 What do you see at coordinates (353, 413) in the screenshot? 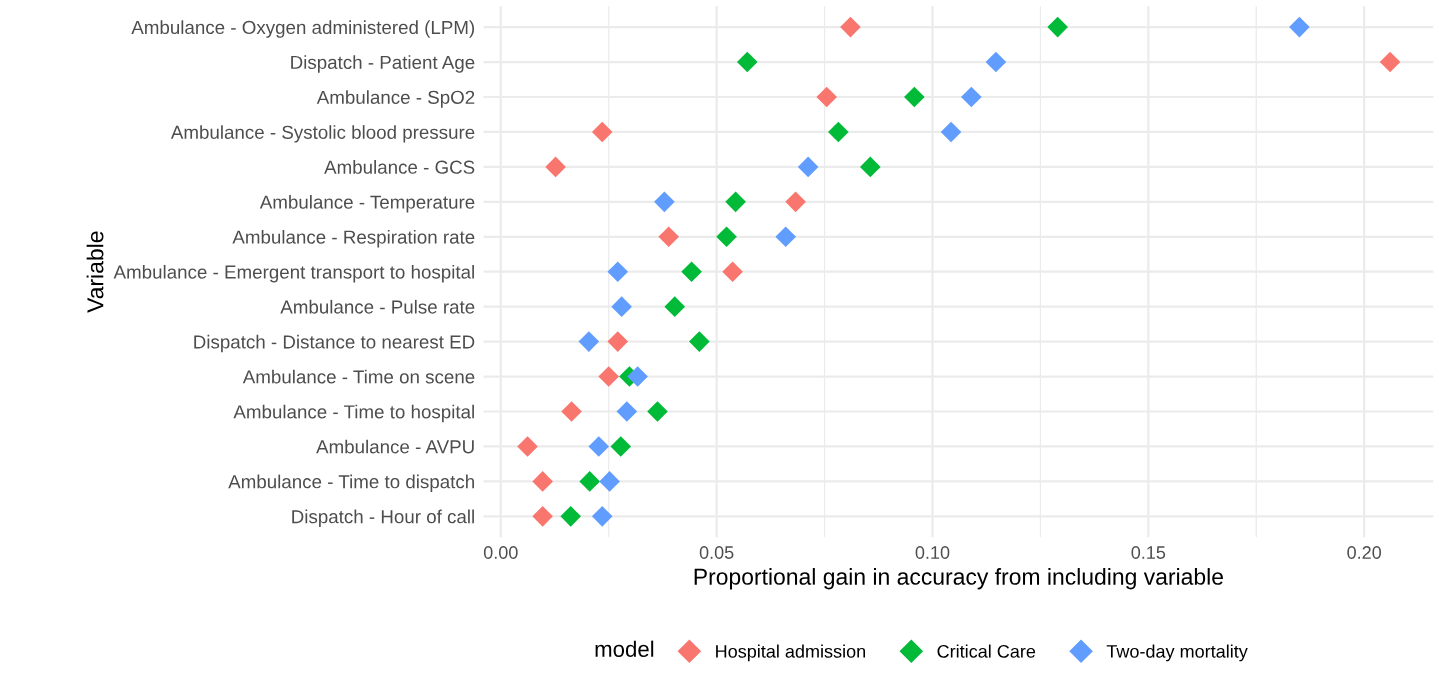
I see `y-tick-label: Ambulance - Time to hospital` at bounding box center [353, 413].